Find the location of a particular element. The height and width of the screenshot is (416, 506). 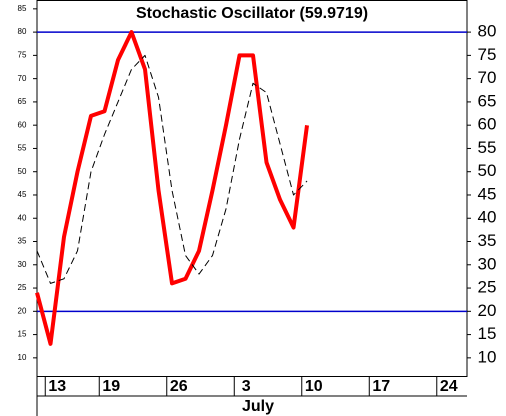

y-tick-label: 25 is located at coordinates (22, 287).